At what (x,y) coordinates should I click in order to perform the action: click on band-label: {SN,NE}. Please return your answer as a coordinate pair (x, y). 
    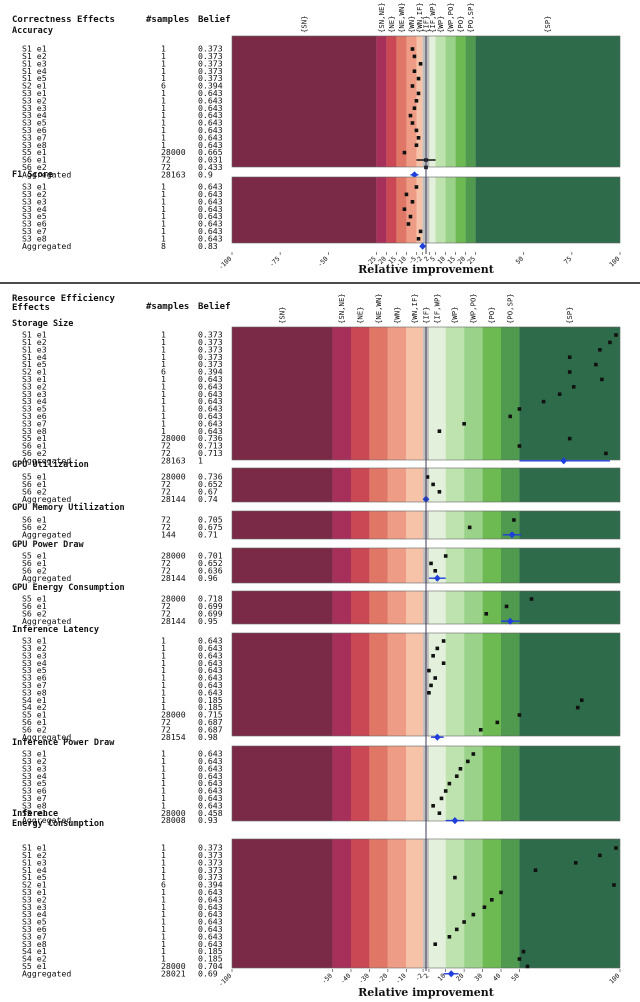
    Looking at the image, I should click on (381, 17).